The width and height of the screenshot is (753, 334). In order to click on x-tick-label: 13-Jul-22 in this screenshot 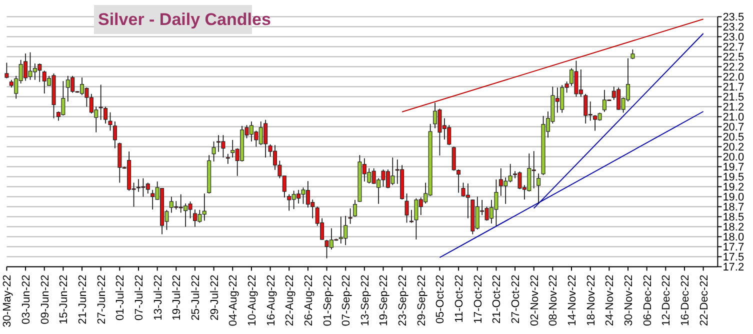, I will do `click(158, 297)`.